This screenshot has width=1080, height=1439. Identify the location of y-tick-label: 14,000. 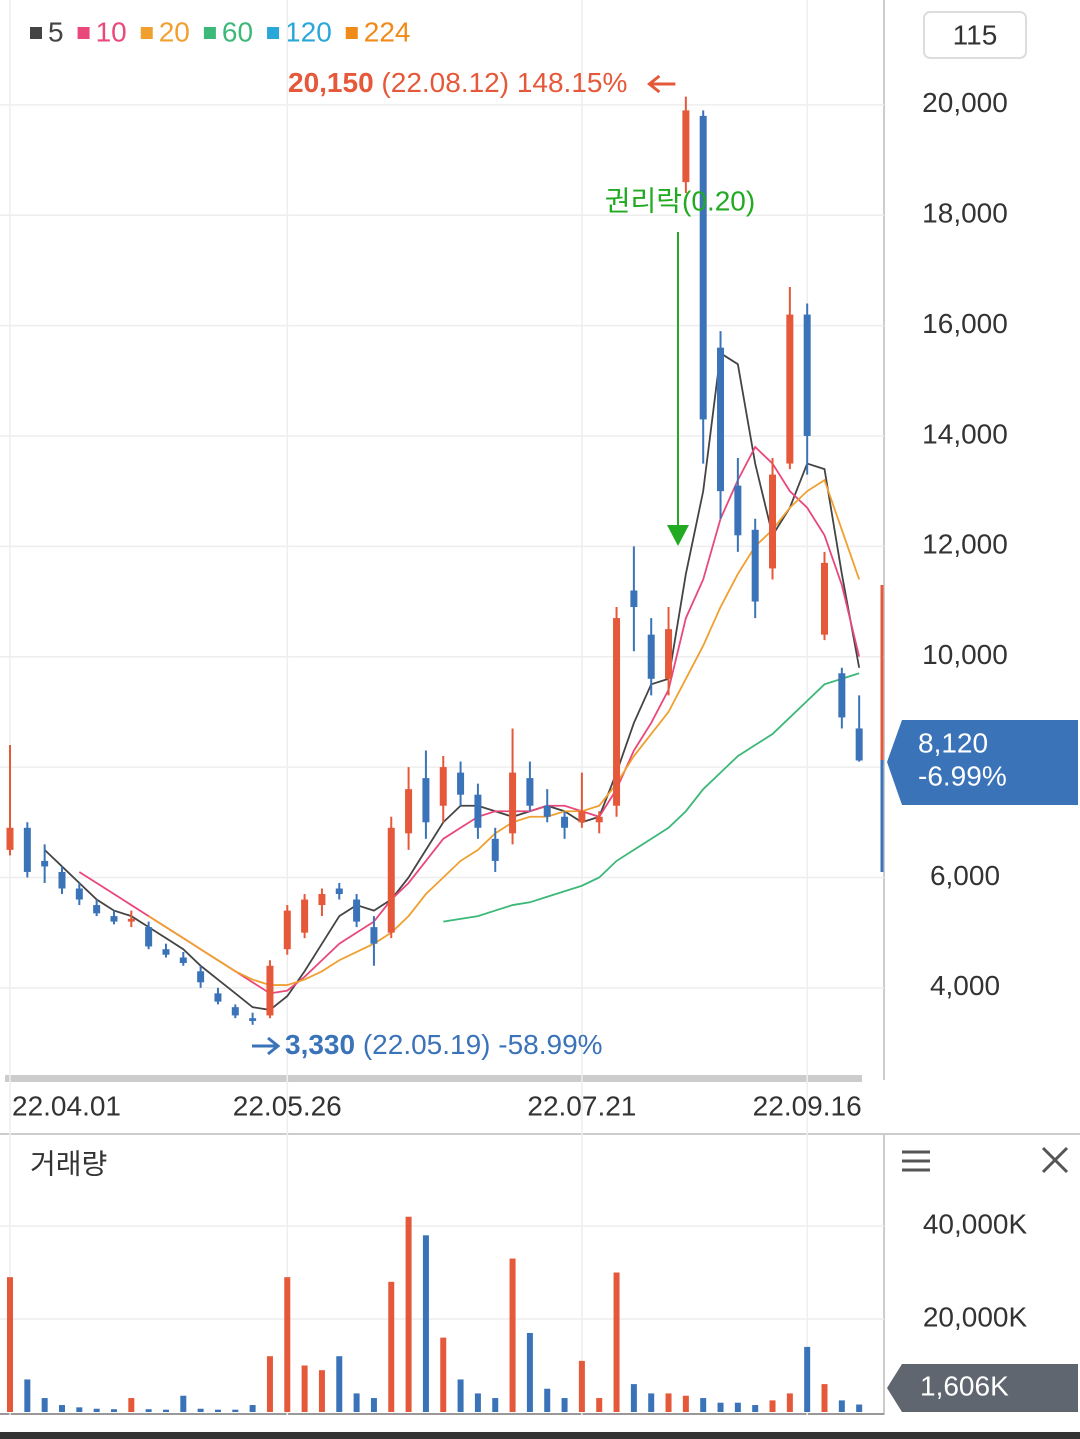
(965, 433).